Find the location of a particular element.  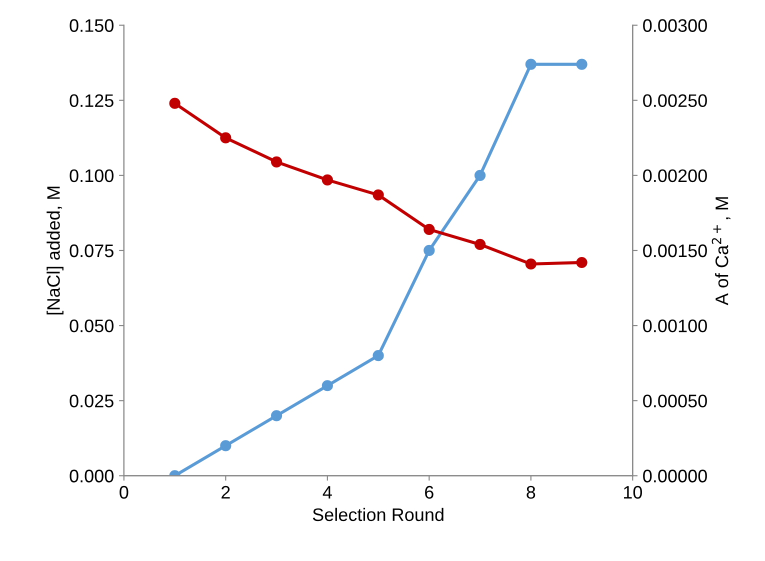

y-tick-label: 0.100 is located at coordinates (92, 175).